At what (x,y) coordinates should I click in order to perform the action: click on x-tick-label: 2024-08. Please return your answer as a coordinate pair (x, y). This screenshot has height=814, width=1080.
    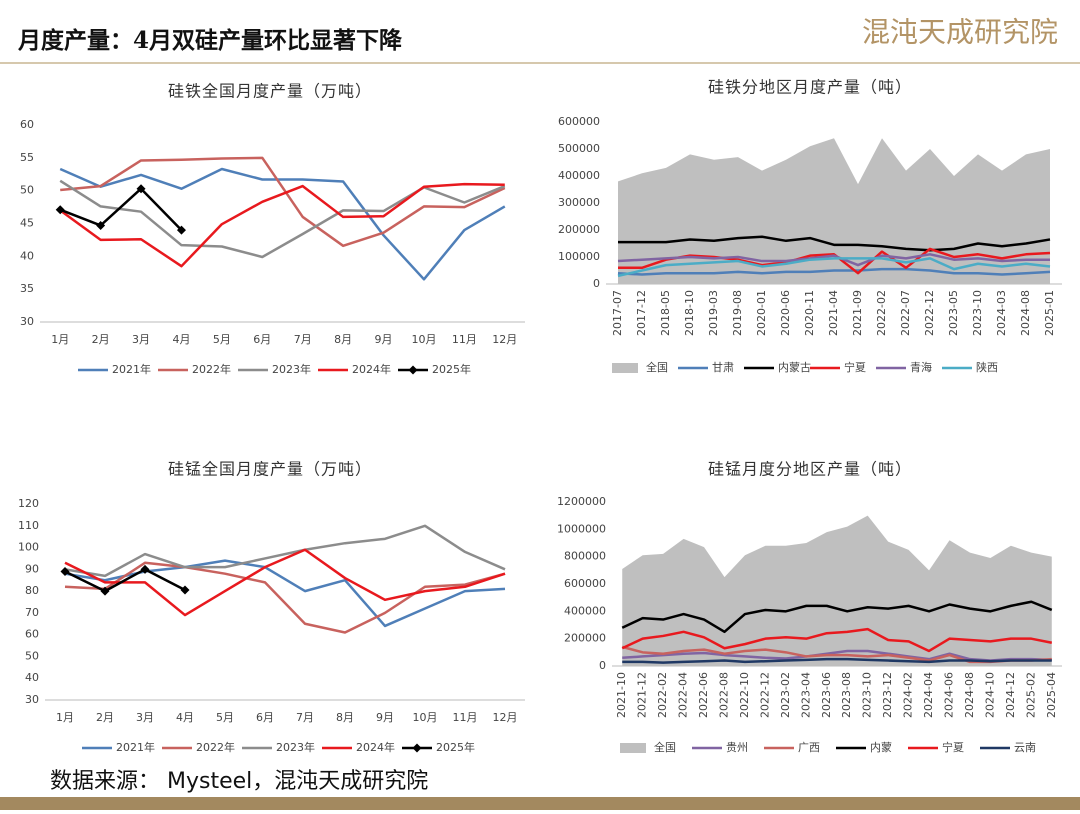
    Looking at the image, I should click on (969, 695).